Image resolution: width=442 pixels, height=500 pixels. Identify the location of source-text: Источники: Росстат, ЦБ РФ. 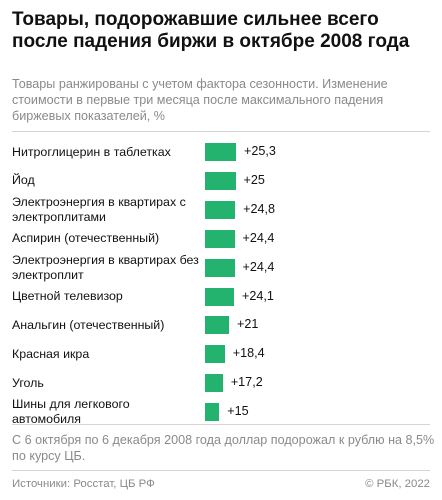
(83, 484).